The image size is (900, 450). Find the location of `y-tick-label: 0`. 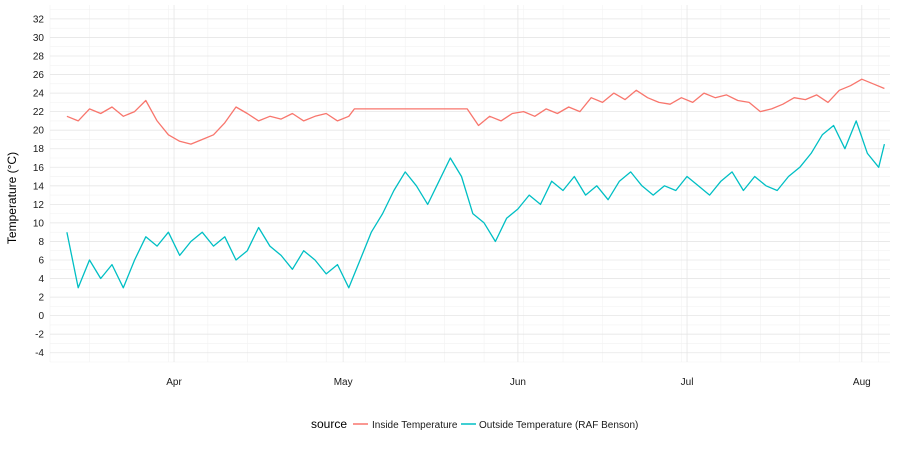

y-tick-label: 0 is located at coordinates (41, 316).